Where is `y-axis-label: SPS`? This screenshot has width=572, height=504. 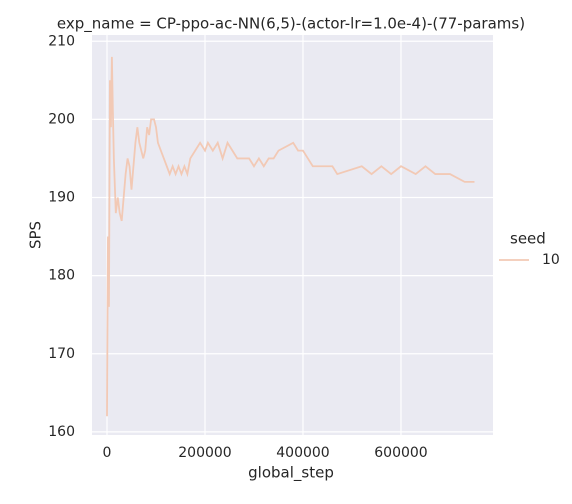
y-axis-label: SPS is located at coordinates (36, 235).